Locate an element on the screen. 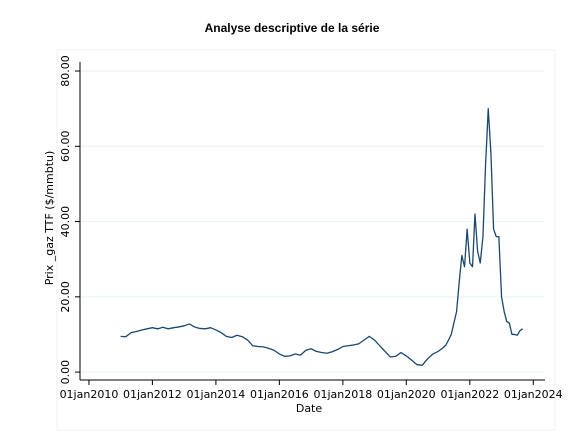  x-tick-label: 01jan2016 is located at coordinates (279, 394).